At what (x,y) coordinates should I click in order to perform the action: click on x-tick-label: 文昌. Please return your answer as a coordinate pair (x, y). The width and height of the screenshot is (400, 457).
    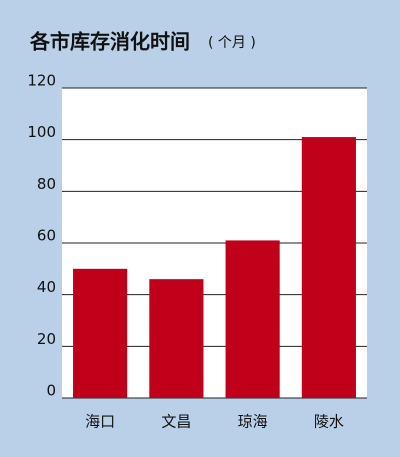
    Looking at the image, I should click on (176, 422).